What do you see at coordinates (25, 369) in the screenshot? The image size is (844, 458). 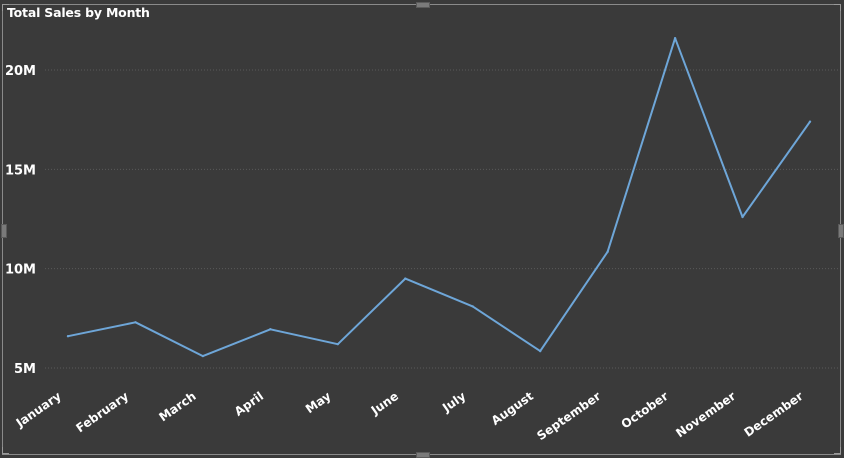 I see `y-tick-label: 5M` at bounding box center [25, 369].